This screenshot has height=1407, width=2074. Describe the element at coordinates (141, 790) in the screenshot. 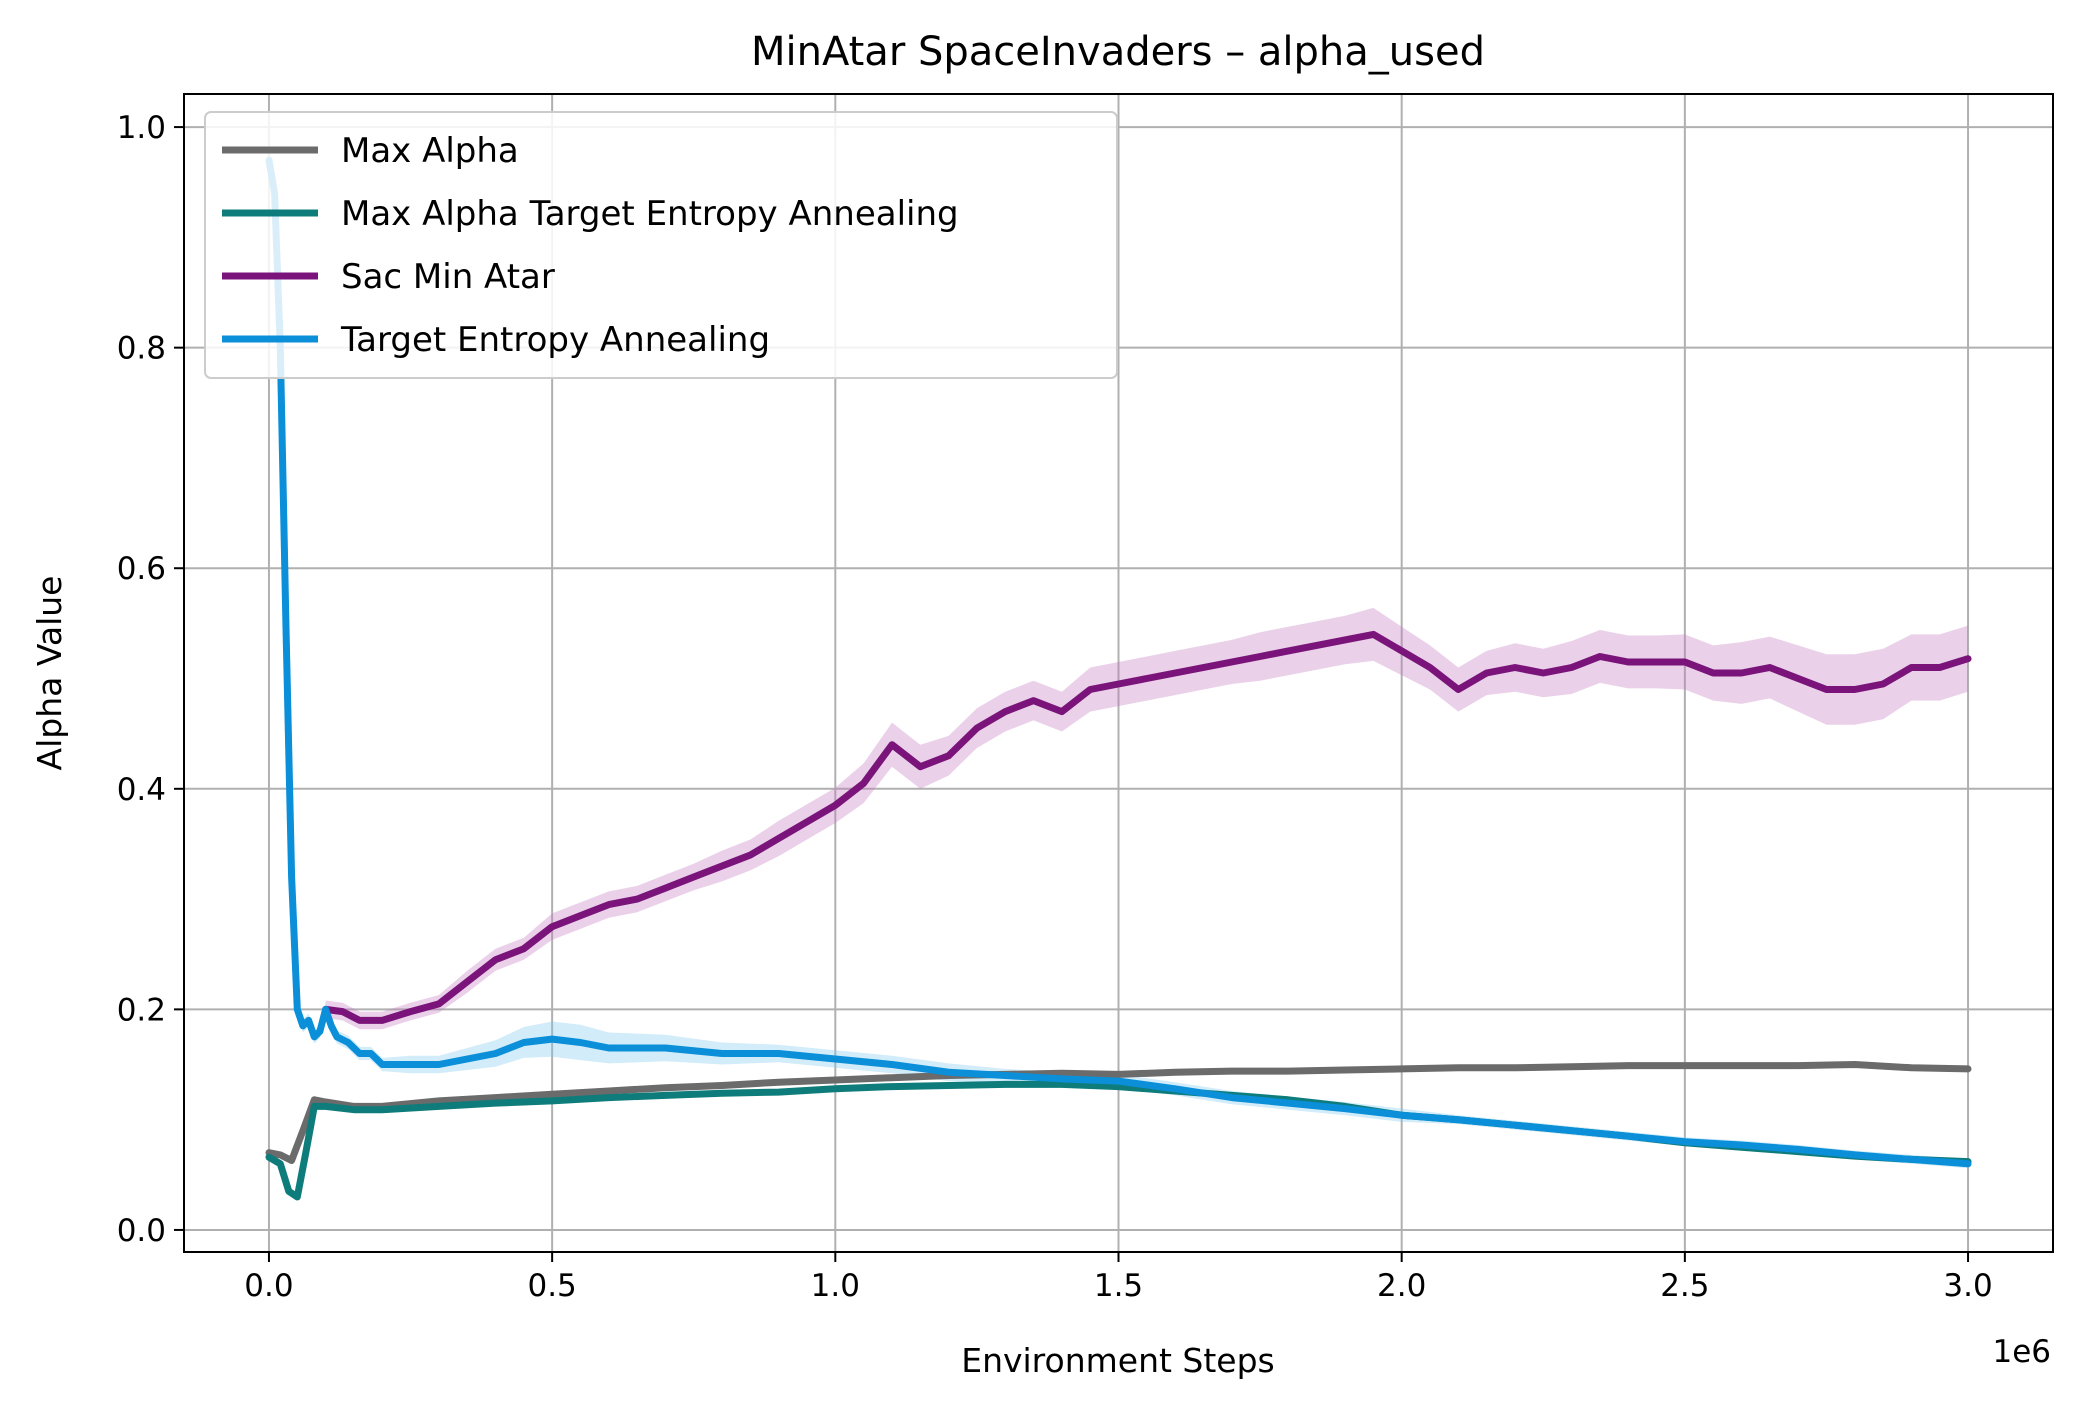

I see `y-tick-label: 0.4` at that location.